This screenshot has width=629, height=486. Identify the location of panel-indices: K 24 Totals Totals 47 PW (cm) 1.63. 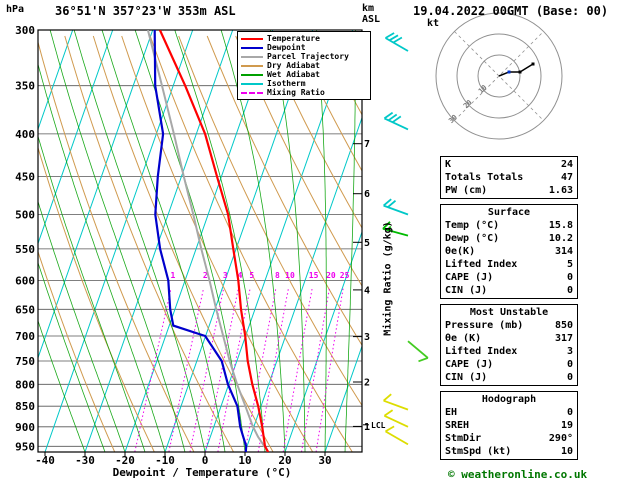
(509, 177).